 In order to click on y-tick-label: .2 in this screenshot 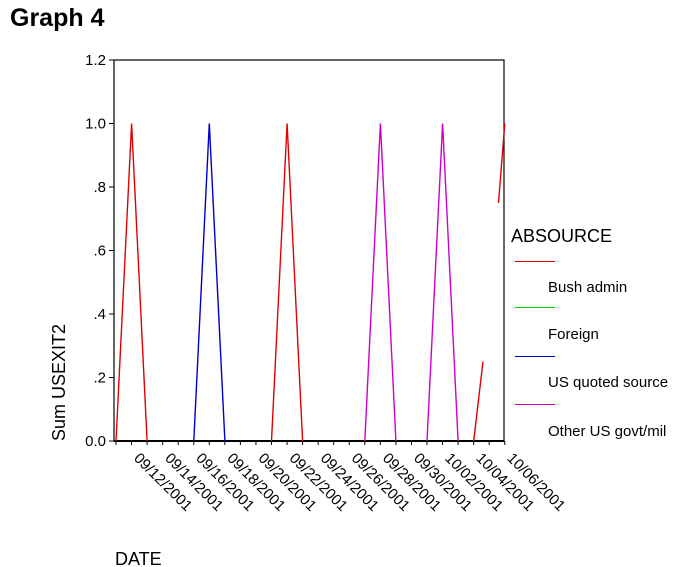, I will do `click(99, 378)`.